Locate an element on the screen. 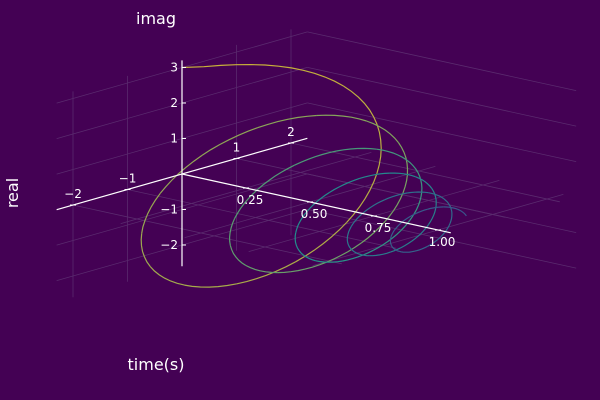 The height and width of the screenshot is (400, 600). z-axis-title: imag is located at coordinates (156, 18).